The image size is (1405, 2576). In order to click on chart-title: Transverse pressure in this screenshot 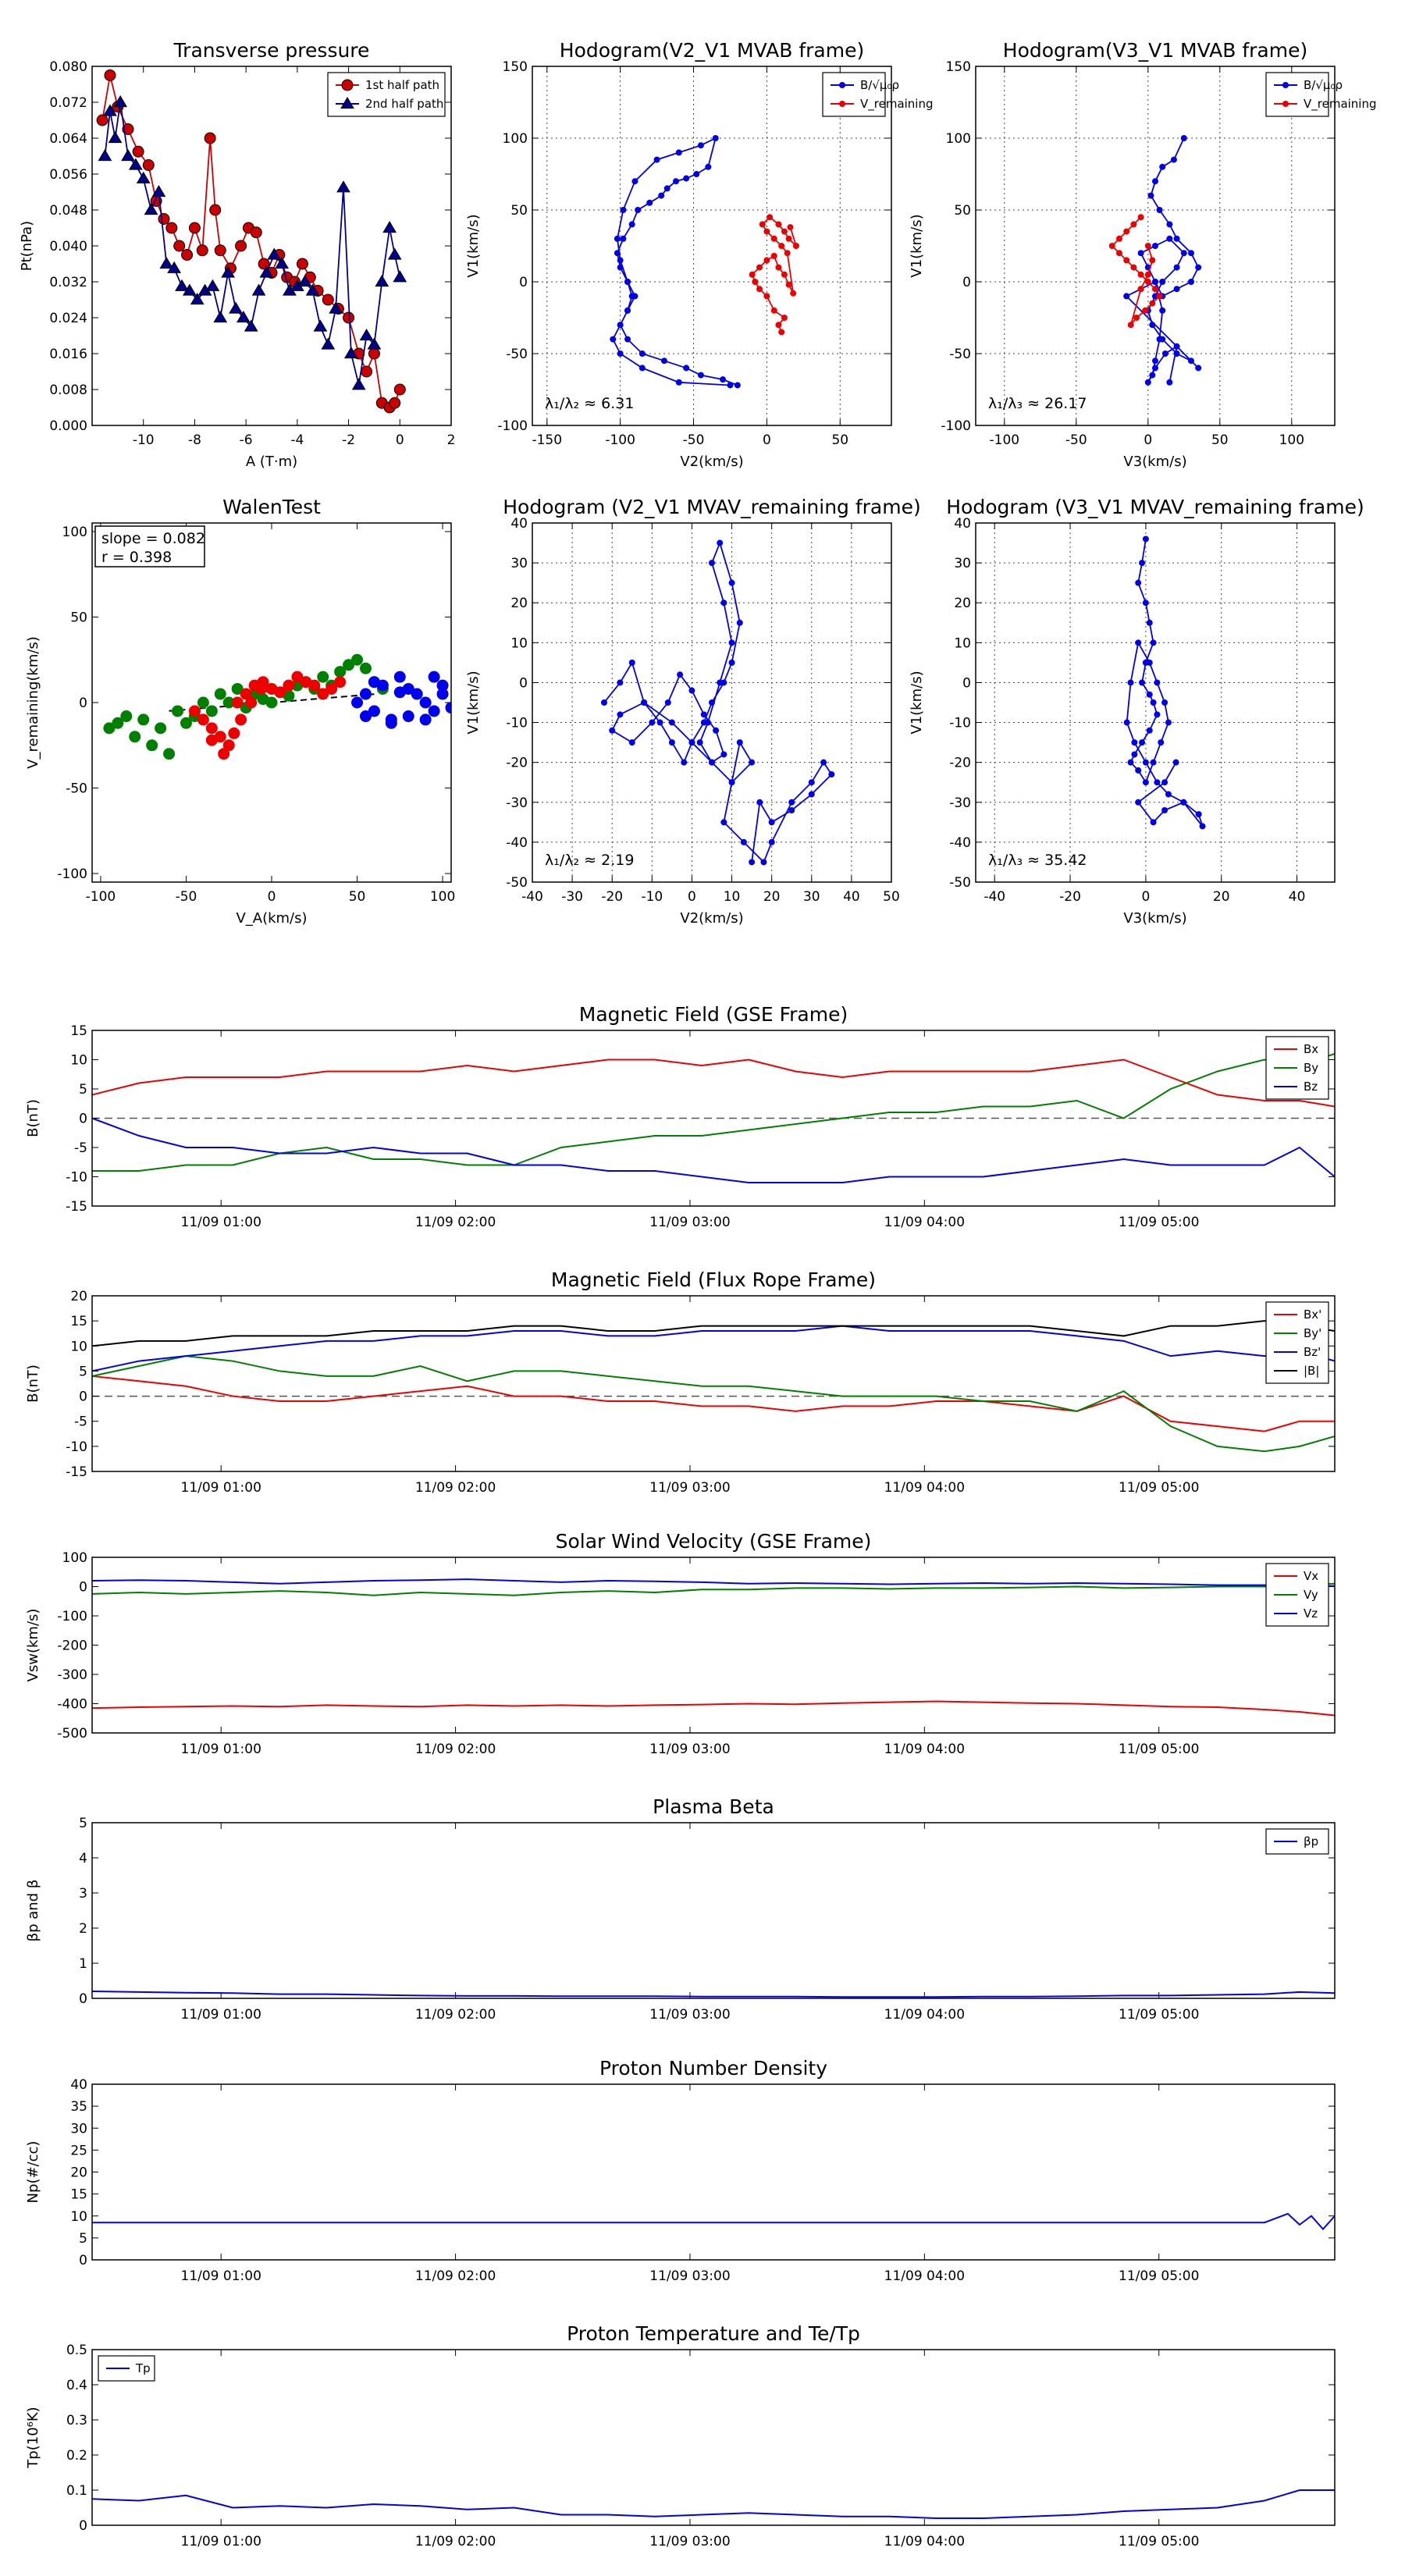, I will do `click(271, 51)`.